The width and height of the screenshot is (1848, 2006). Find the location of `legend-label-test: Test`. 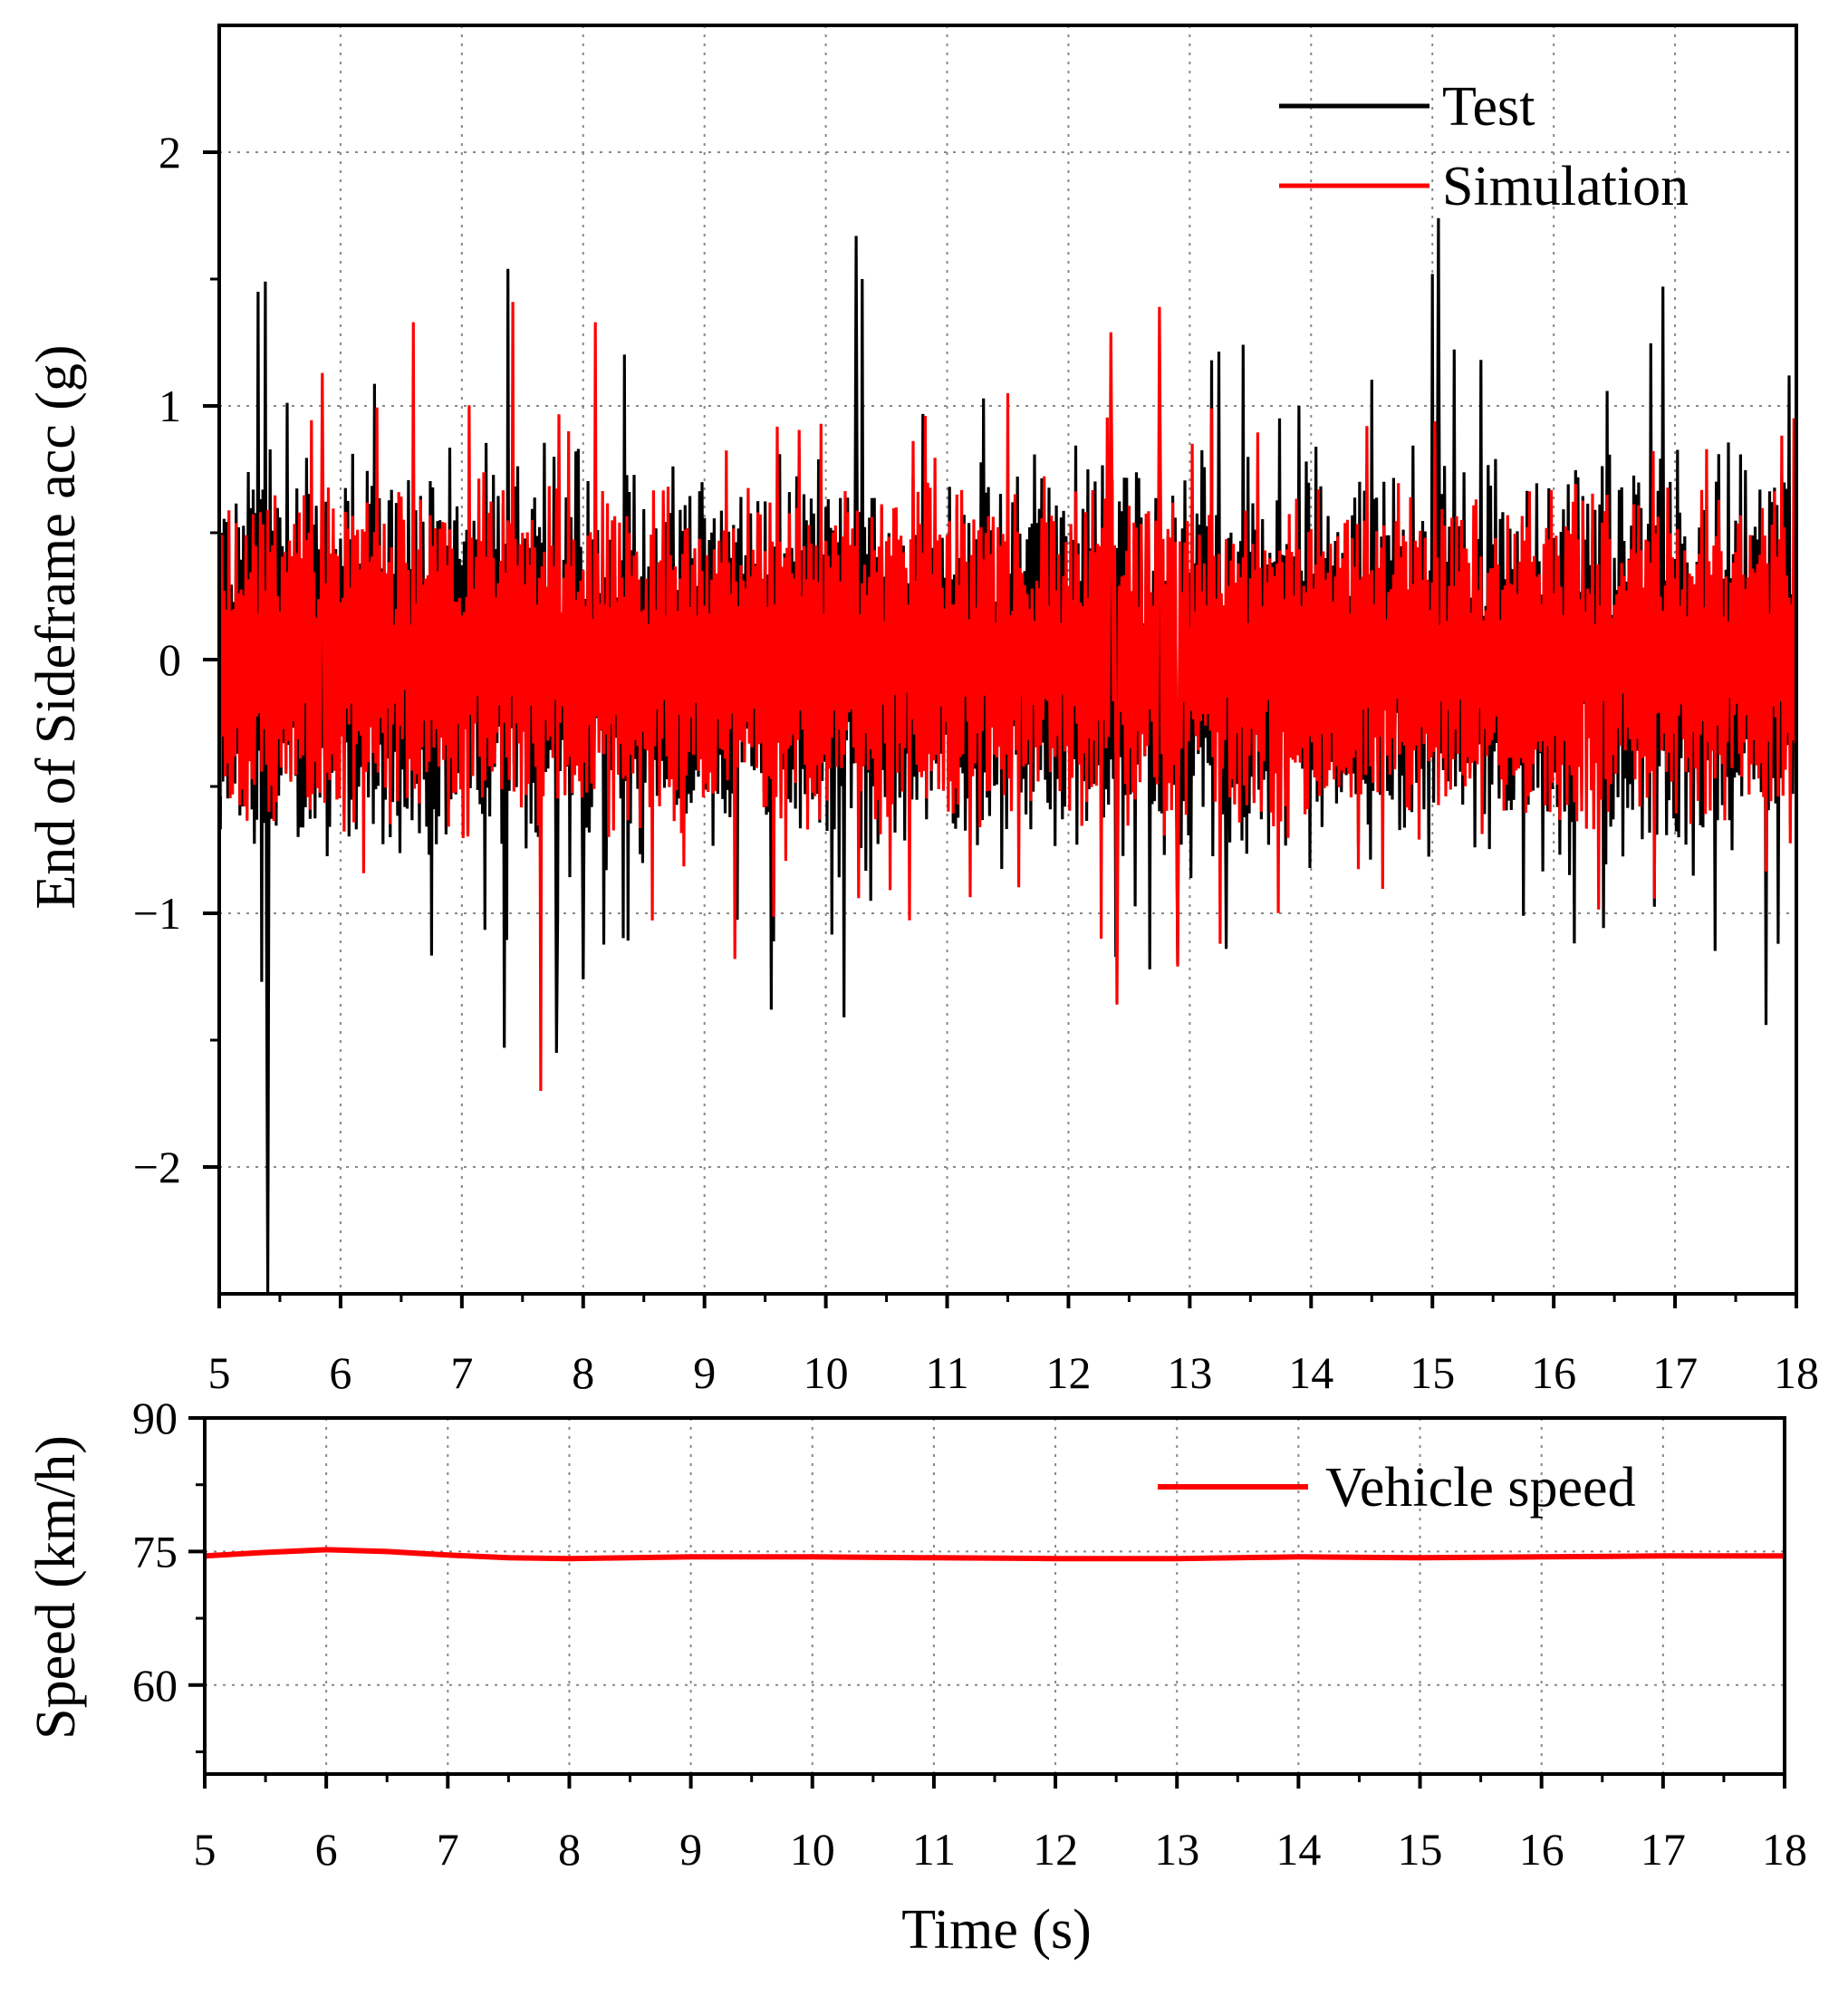

legend-label-test: Test is located at coordinates (1488, 107).